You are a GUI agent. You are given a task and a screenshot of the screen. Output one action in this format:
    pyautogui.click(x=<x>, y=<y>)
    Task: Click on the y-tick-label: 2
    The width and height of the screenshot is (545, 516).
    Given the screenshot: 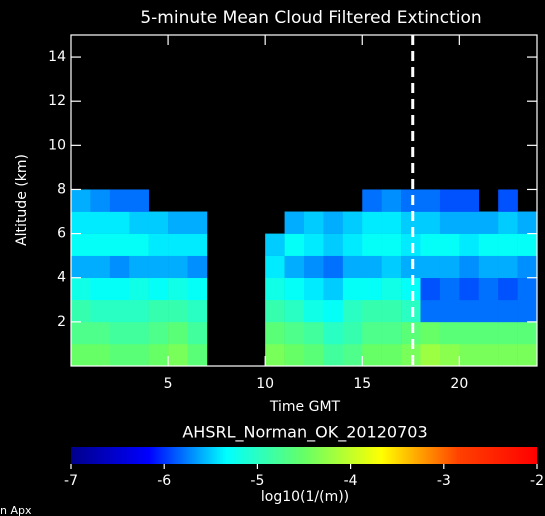 What is the action you would take?
    pyautogui.click(x=61, y=322)
    